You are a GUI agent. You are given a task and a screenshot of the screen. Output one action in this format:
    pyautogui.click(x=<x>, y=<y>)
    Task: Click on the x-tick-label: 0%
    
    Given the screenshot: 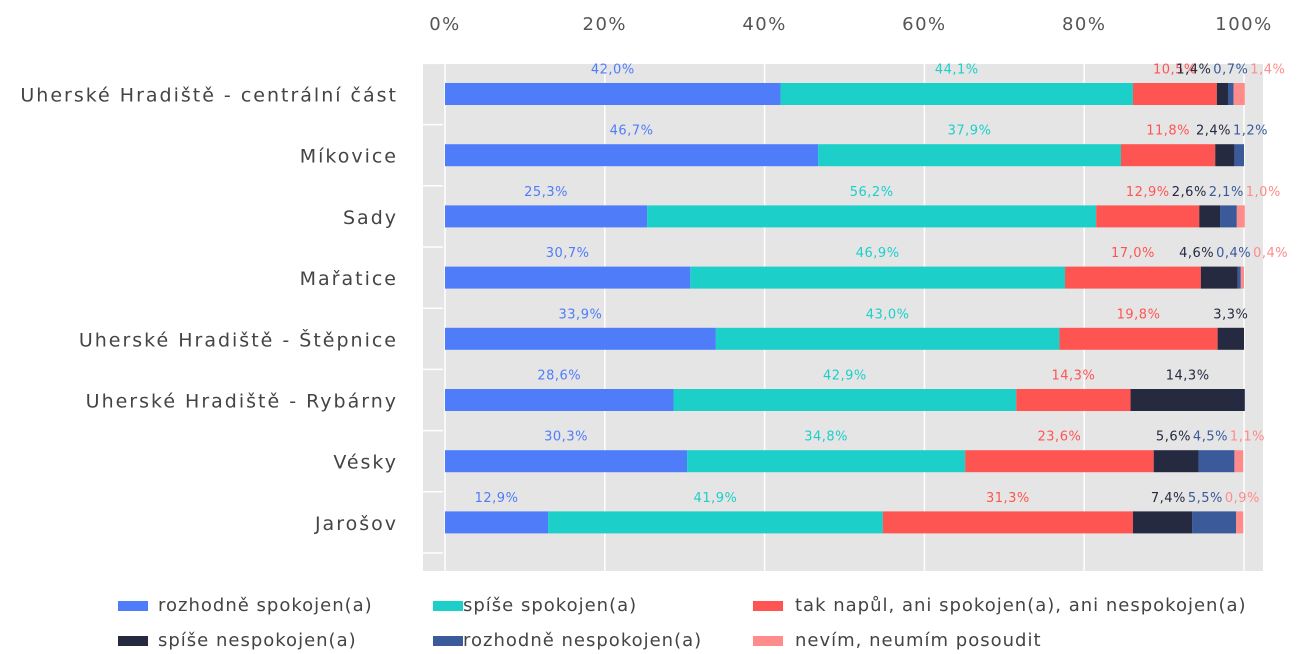 What is the action you would take?
    pyautogui.click(x=445, y=24)
    